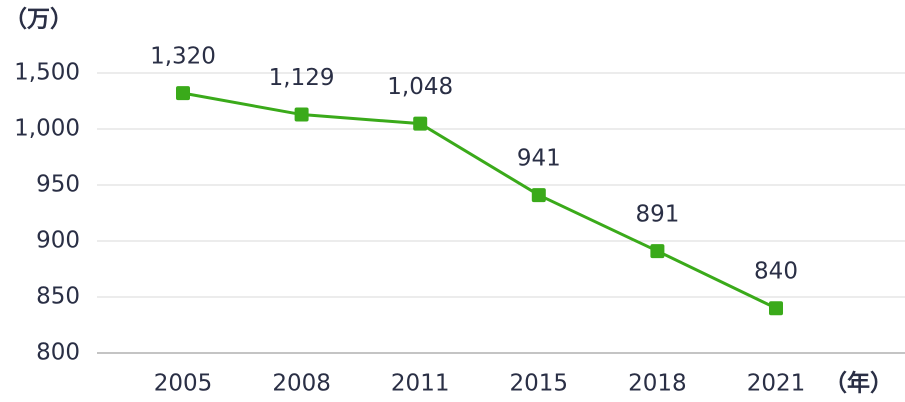 The height and width of the screenshot is (402, 905). I want to click on x-tick-label: 2011, so click(420, 384).